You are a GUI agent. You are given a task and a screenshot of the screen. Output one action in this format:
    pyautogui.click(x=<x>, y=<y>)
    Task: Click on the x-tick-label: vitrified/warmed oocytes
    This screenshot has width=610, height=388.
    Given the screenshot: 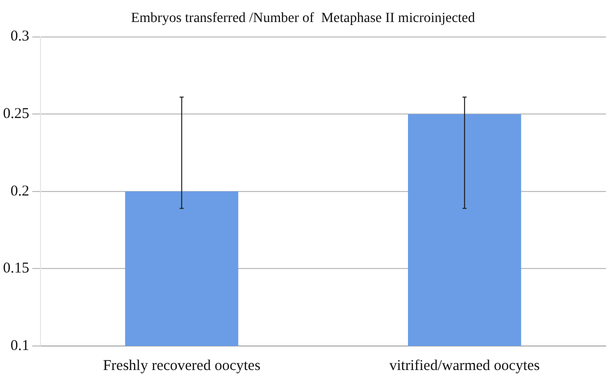 What is the action you would take?
    pyautogui.click(x=464, y=366)
    